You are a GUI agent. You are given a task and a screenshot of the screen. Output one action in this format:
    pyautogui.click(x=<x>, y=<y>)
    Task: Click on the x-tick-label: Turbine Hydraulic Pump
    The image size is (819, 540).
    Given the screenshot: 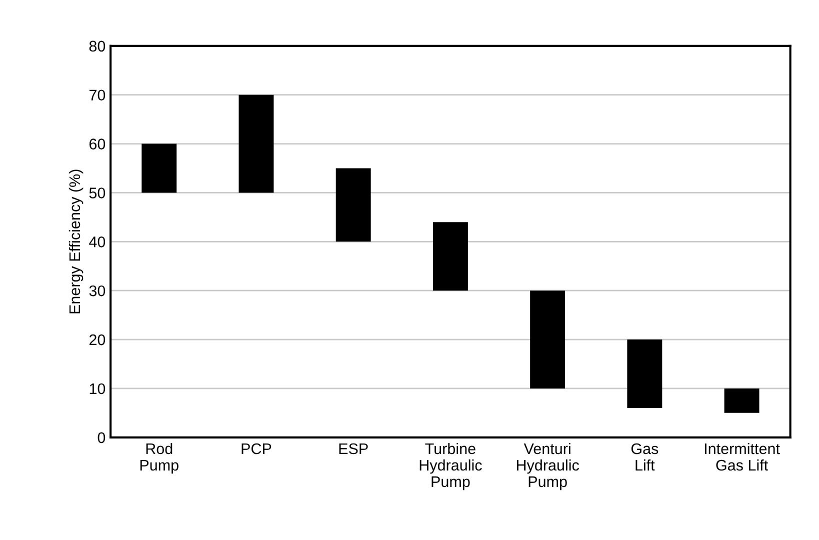 What is the action you would take?
    pyautogui.click(x=451, y=466)
    